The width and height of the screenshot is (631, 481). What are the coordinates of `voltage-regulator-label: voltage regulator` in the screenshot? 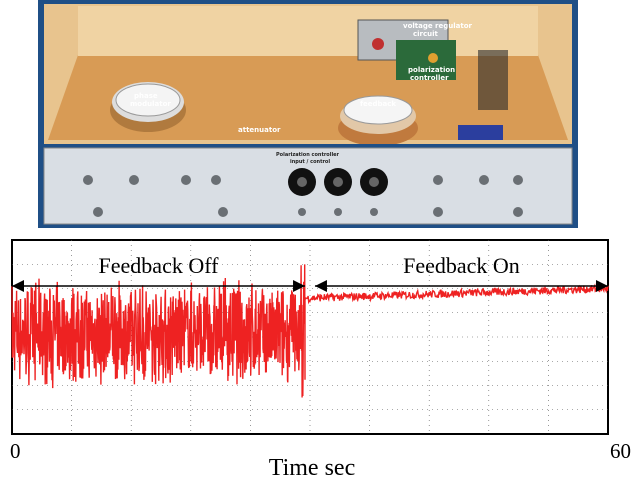 It's located at (438, 26).